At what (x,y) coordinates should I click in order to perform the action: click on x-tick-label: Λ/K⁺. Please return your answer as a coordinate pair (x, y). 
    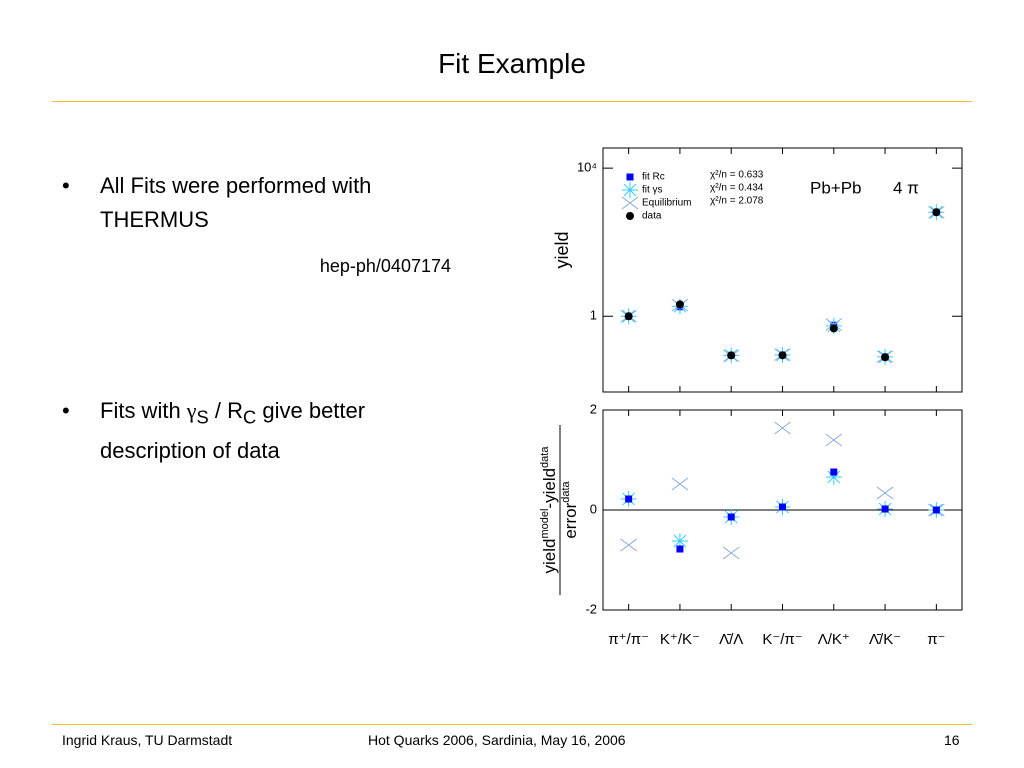
    Looking at the image, I should click on (834, 639).